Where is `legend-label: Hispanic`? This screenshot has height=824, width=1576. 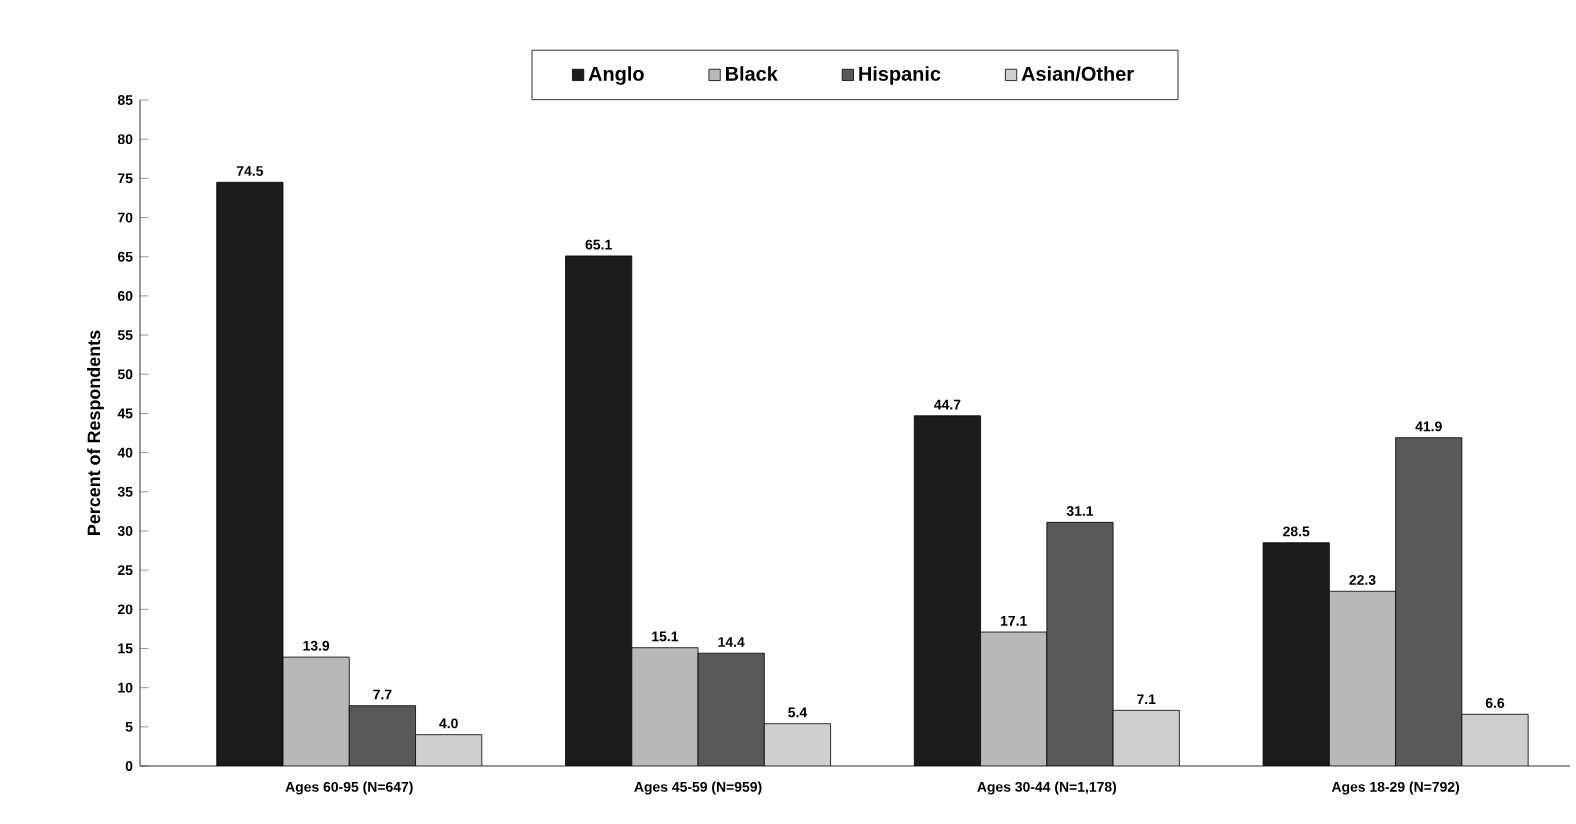
legend-label: Hispanic is located at coordinates (900, 75).